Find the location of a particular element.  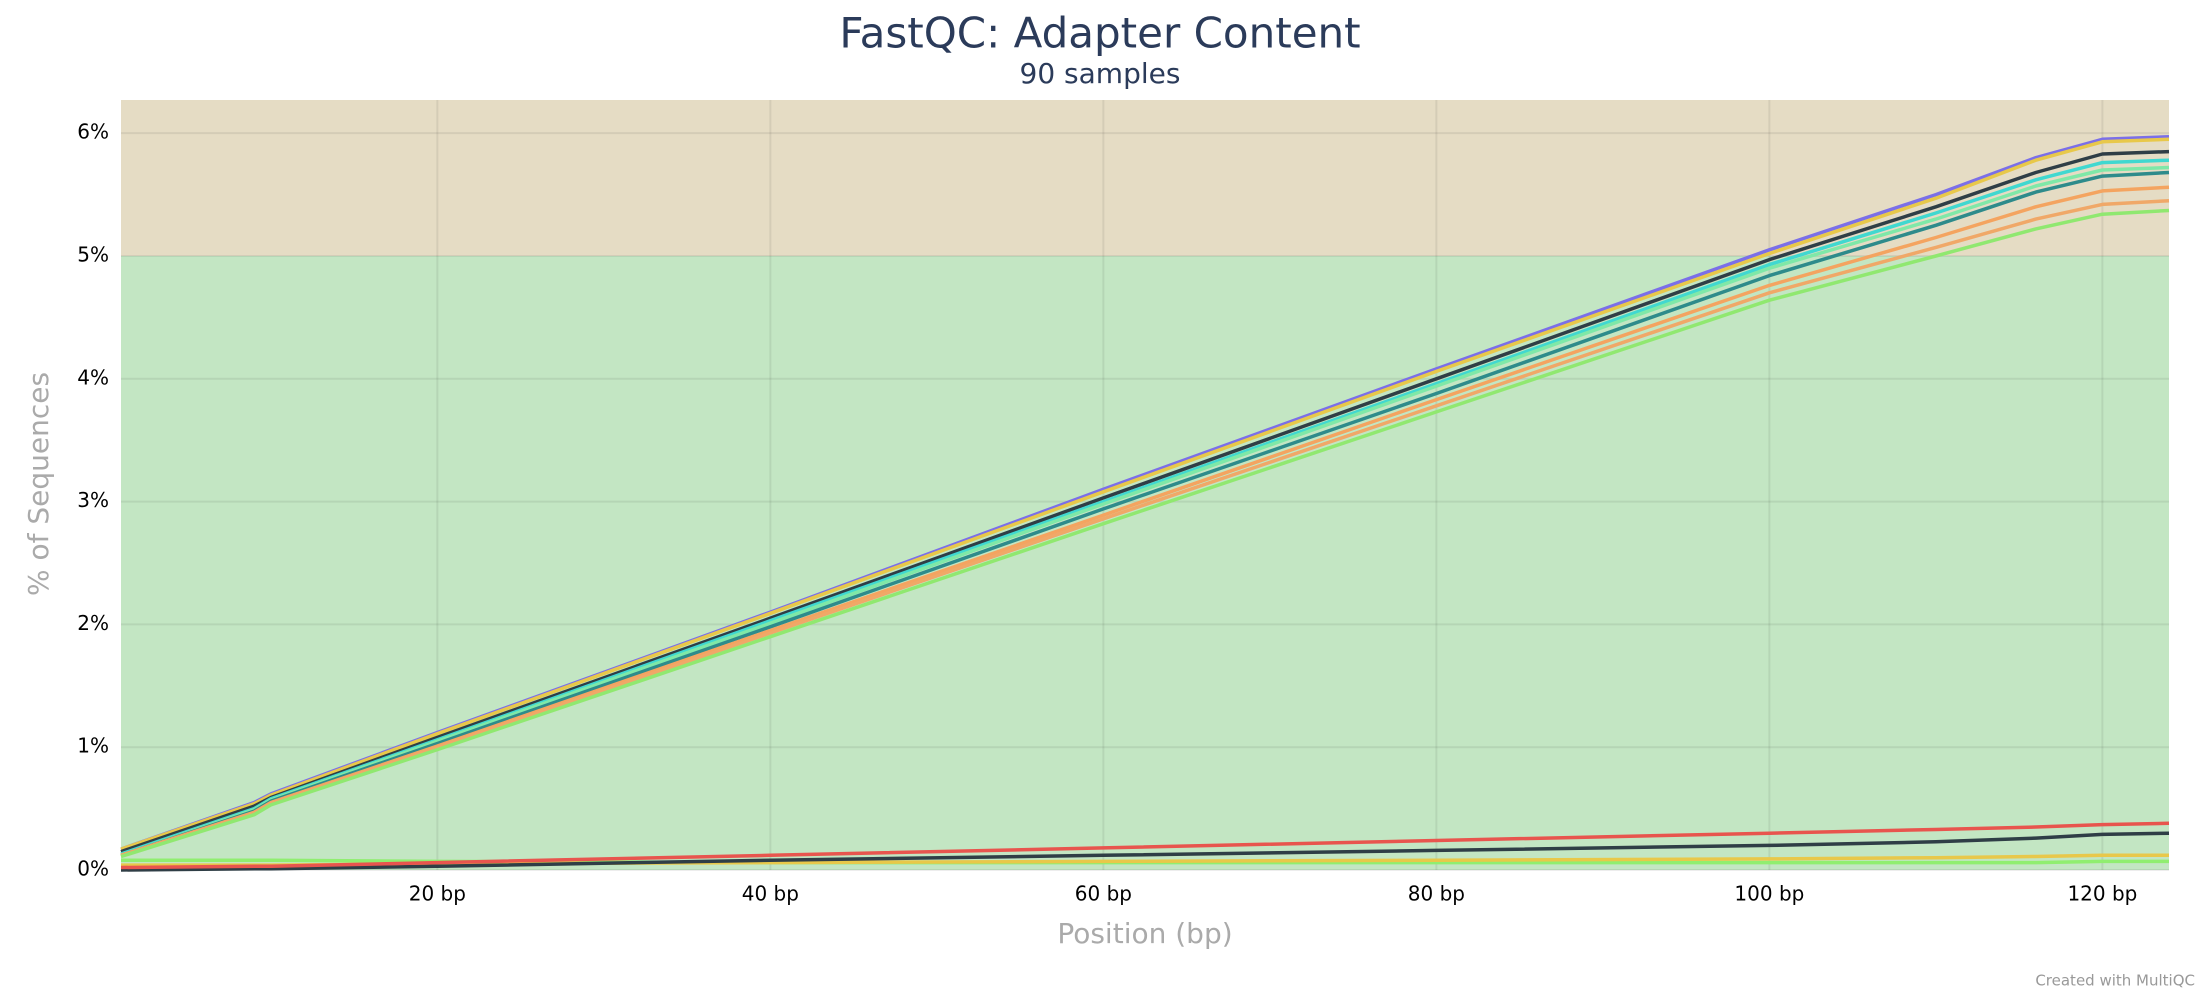

x-tick-label: 60 bp is located at coordinates (1103, 894).